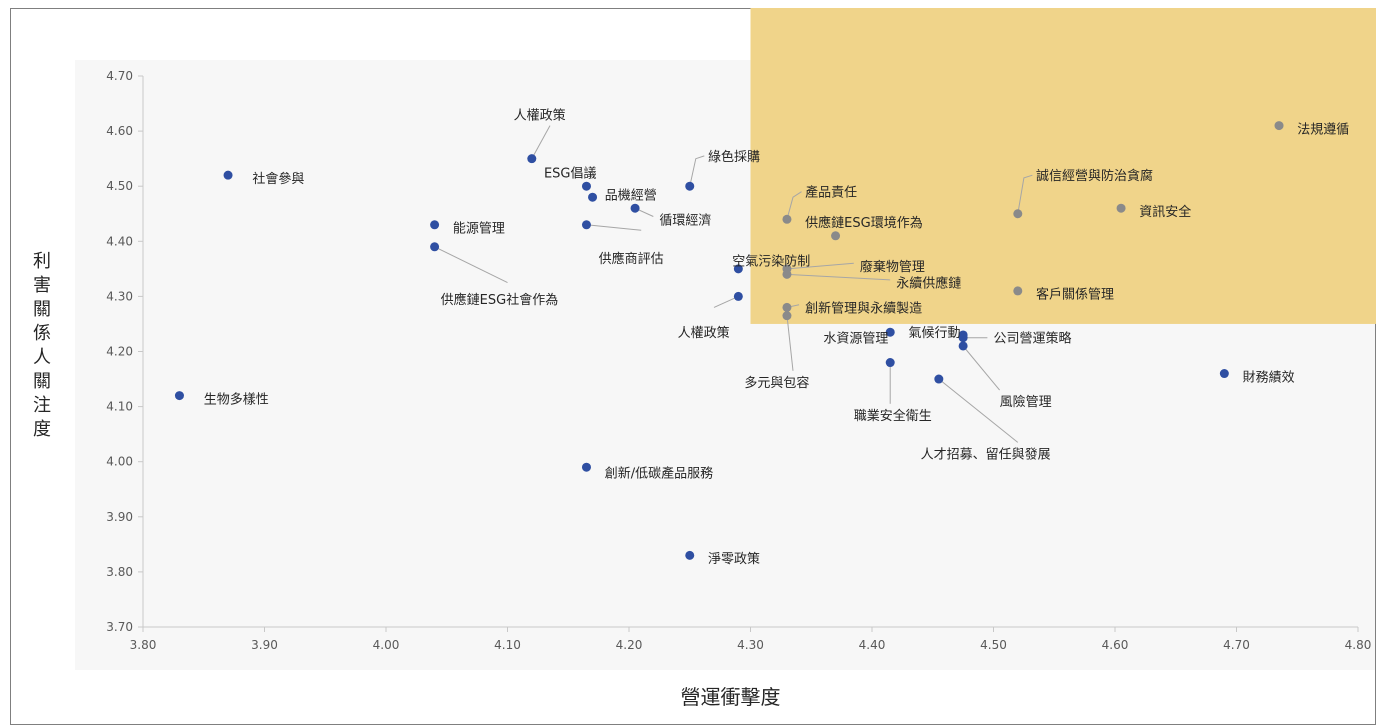 The width and height of the screenshot is (1378, 727). Describe the element at coordinates (685, 220) in the screenshot. I see `data-label: 循環經濟` at that location.